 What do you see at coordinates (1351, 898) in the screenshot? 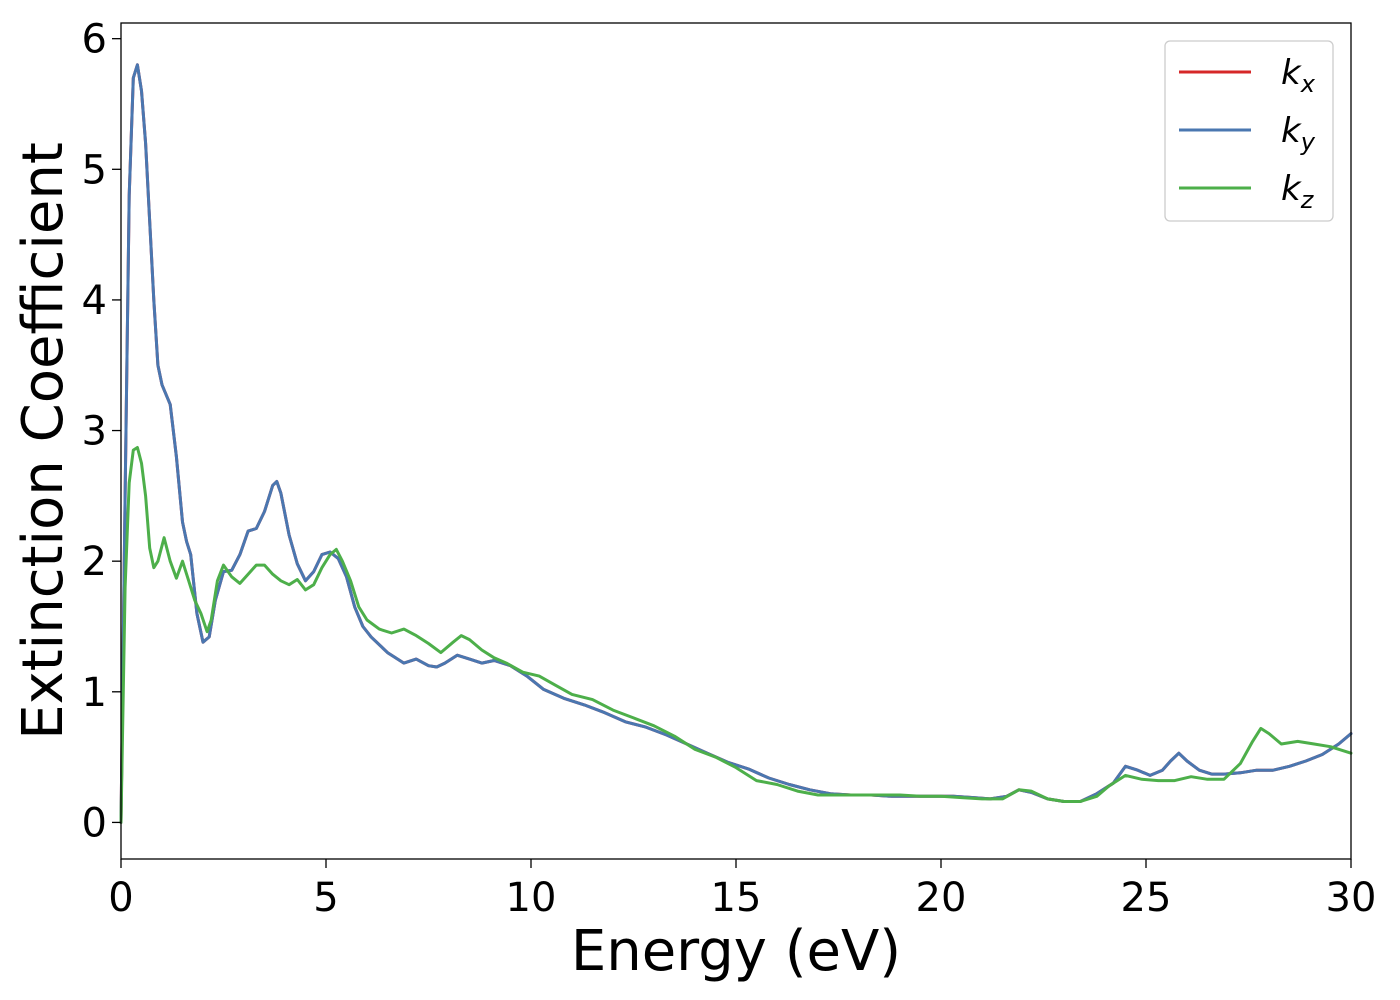
I see `x-tick-label: 30` at bounding box center [1351, 898].